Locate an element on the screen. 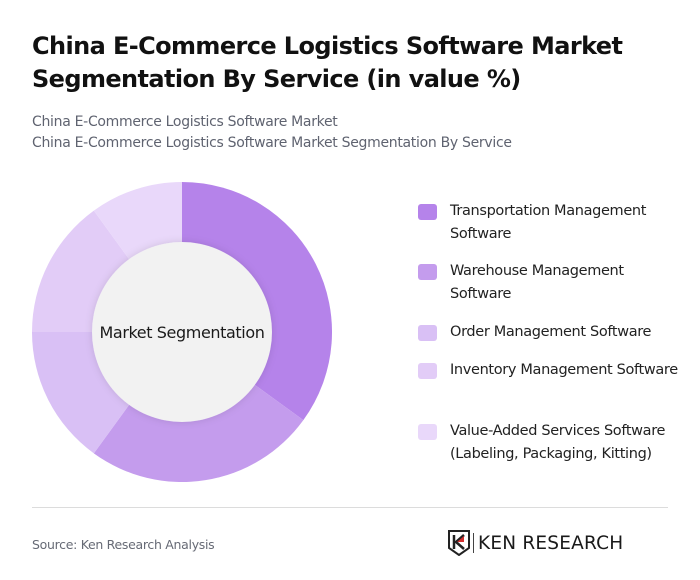  logo-divider is located at coordinates (473, 543).